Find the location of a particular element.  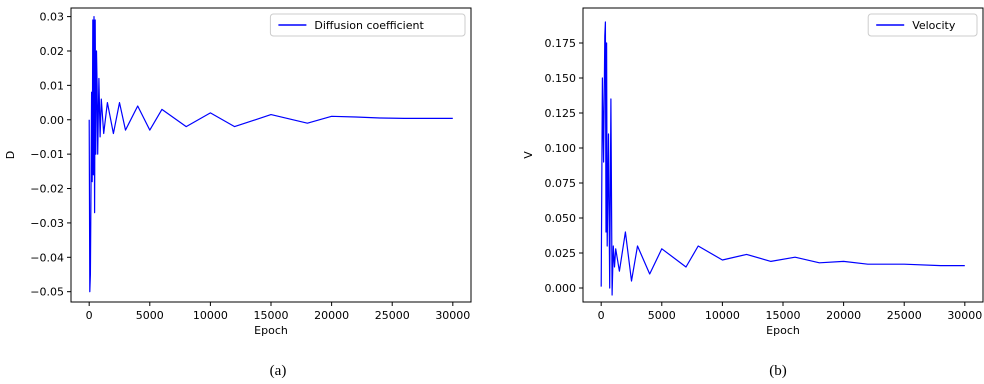

y-tick-label: 0.03 is located at coordinates (52, 17).